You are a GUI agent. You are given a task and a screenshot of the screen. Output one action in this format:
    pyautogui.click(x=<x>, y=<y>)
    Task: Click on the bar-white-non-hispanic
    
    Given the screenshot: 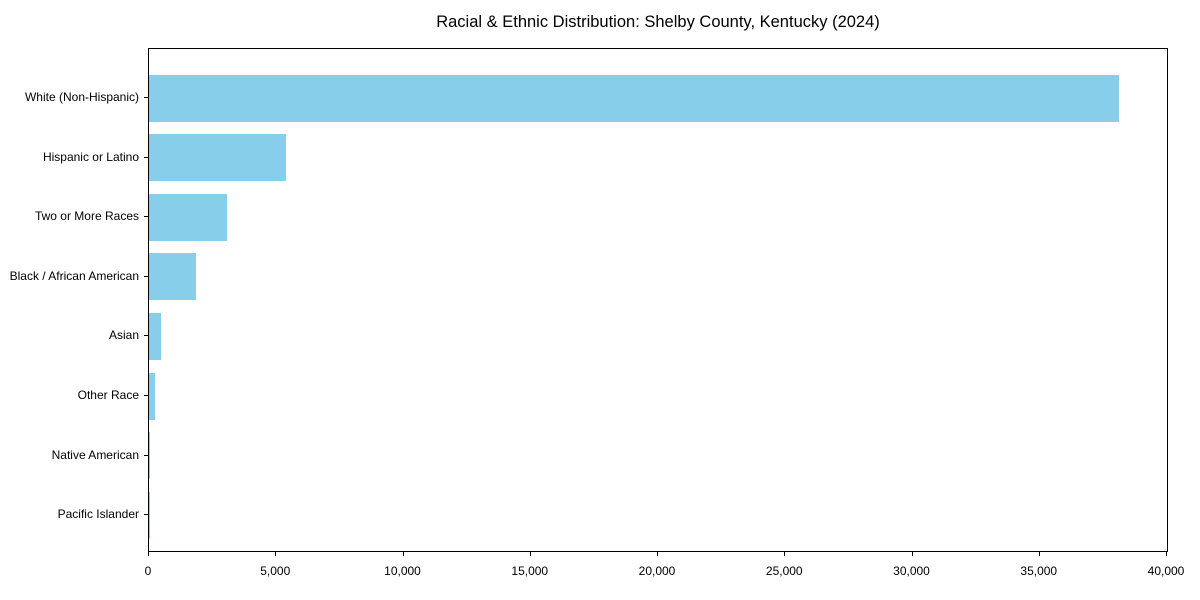 What is the action you would take?
    pyautogui.click(x=634, y=98)
    